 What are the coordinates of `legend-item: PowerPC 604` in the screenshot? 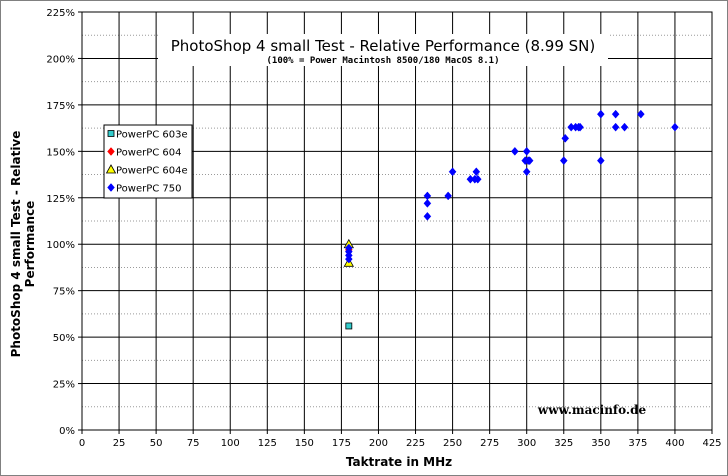 It's located at (144, 153).